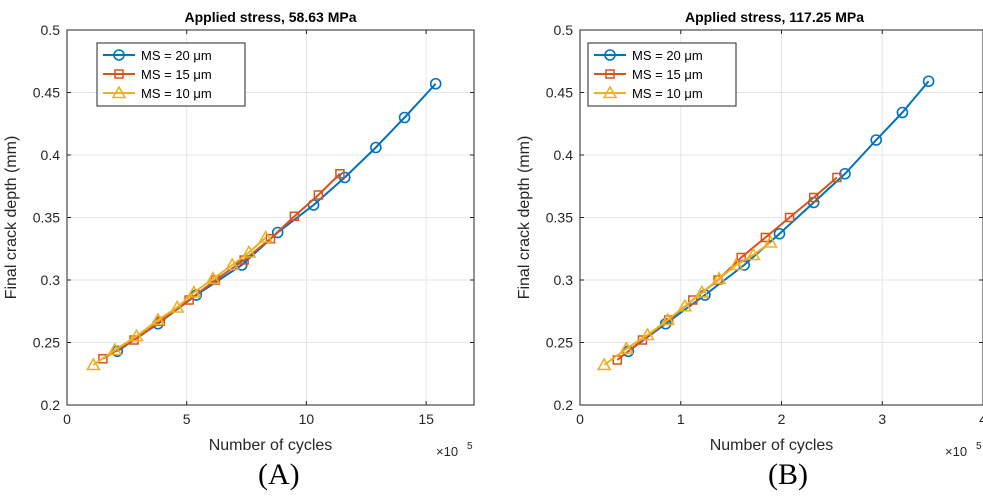 The height and width of the screenshot is (498, 983). I want to click on x-tick-label: 2, so click(782, 419).